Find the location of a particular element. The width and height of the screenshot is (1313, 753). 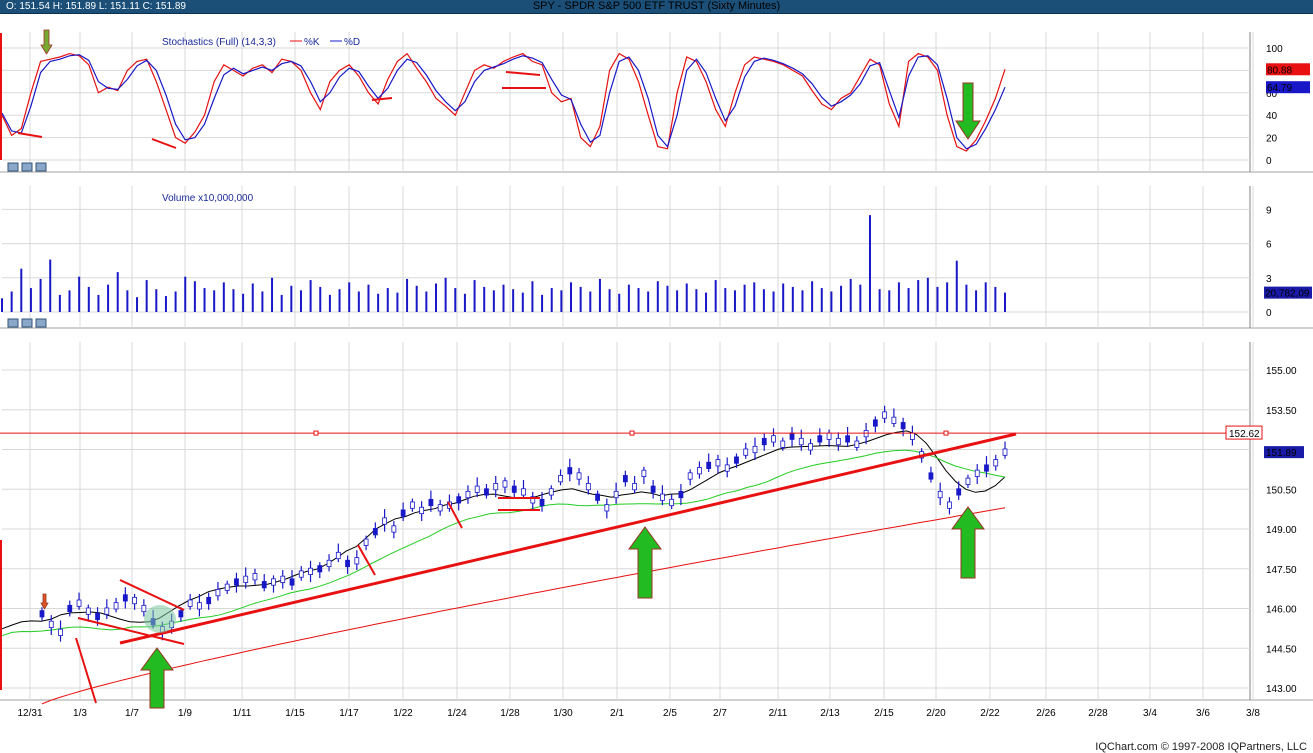

stochastic-k-line is located at coordinates (503, 102).